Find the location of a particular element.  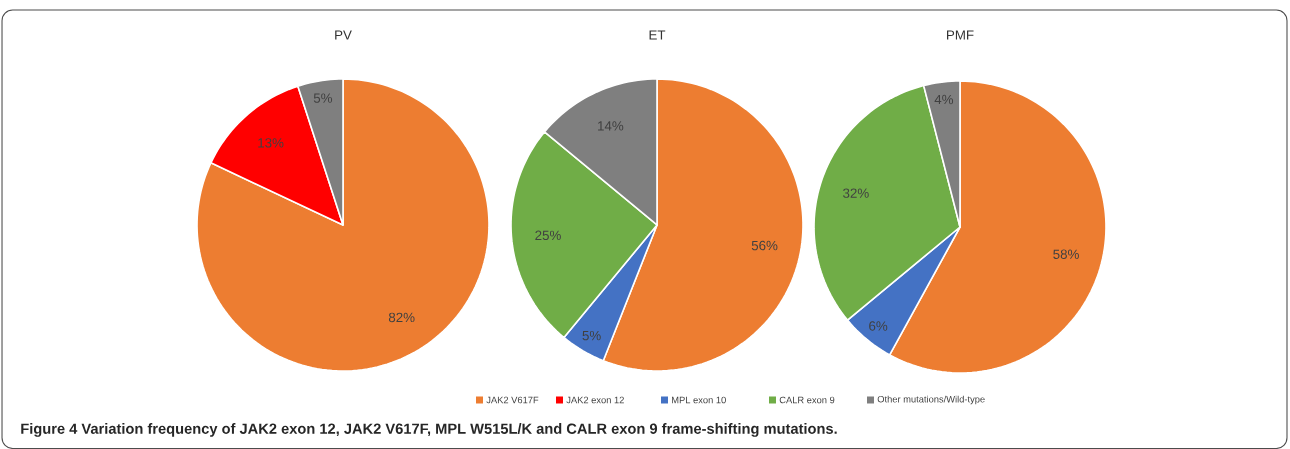

chart-title: ET is located at coordinates (657, 35).